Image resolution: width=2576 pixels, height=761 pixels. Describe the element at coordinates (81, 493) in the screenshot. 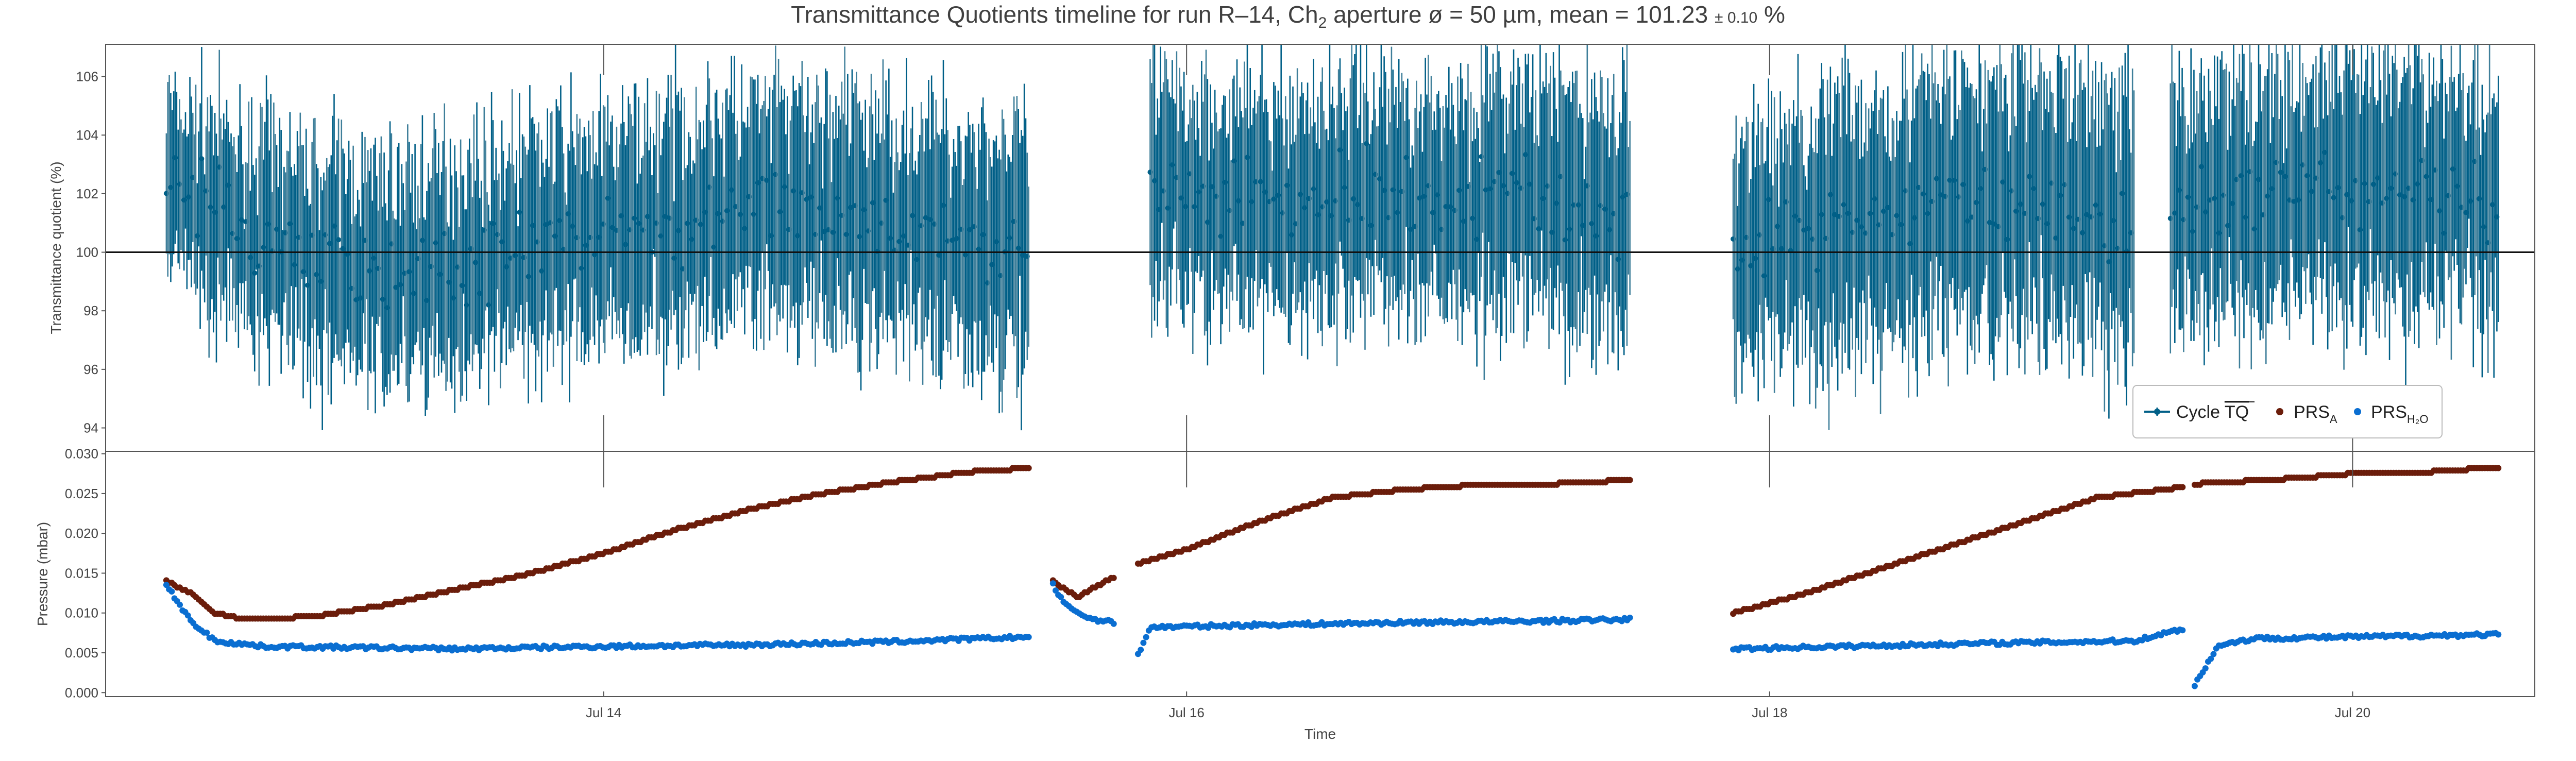

I see `bottom-ytick-label: 0.025` at that location.